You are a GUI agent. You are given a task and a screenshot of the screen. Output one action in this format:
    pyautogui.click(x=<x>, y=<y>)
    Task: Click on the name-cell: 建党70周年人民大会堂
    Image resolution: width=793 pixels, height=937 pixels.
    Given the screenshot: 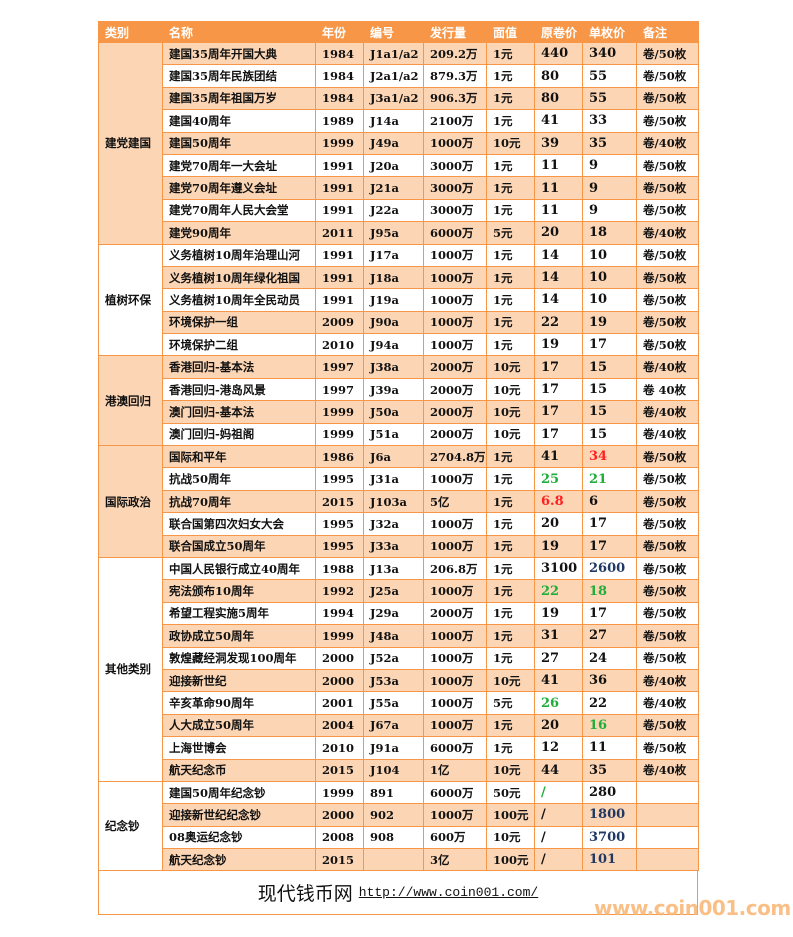 What is the action you would take?
    pyautogui.click(x=239, y=210)
    